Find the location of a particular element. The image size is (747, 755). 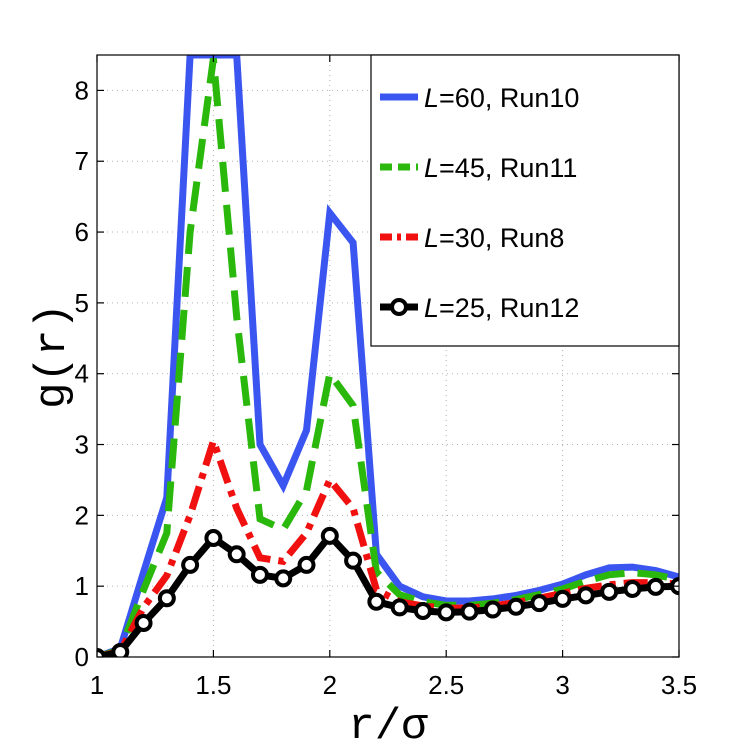

legend-label-3: L=25, Run12 is located at coordinates (501, 308).